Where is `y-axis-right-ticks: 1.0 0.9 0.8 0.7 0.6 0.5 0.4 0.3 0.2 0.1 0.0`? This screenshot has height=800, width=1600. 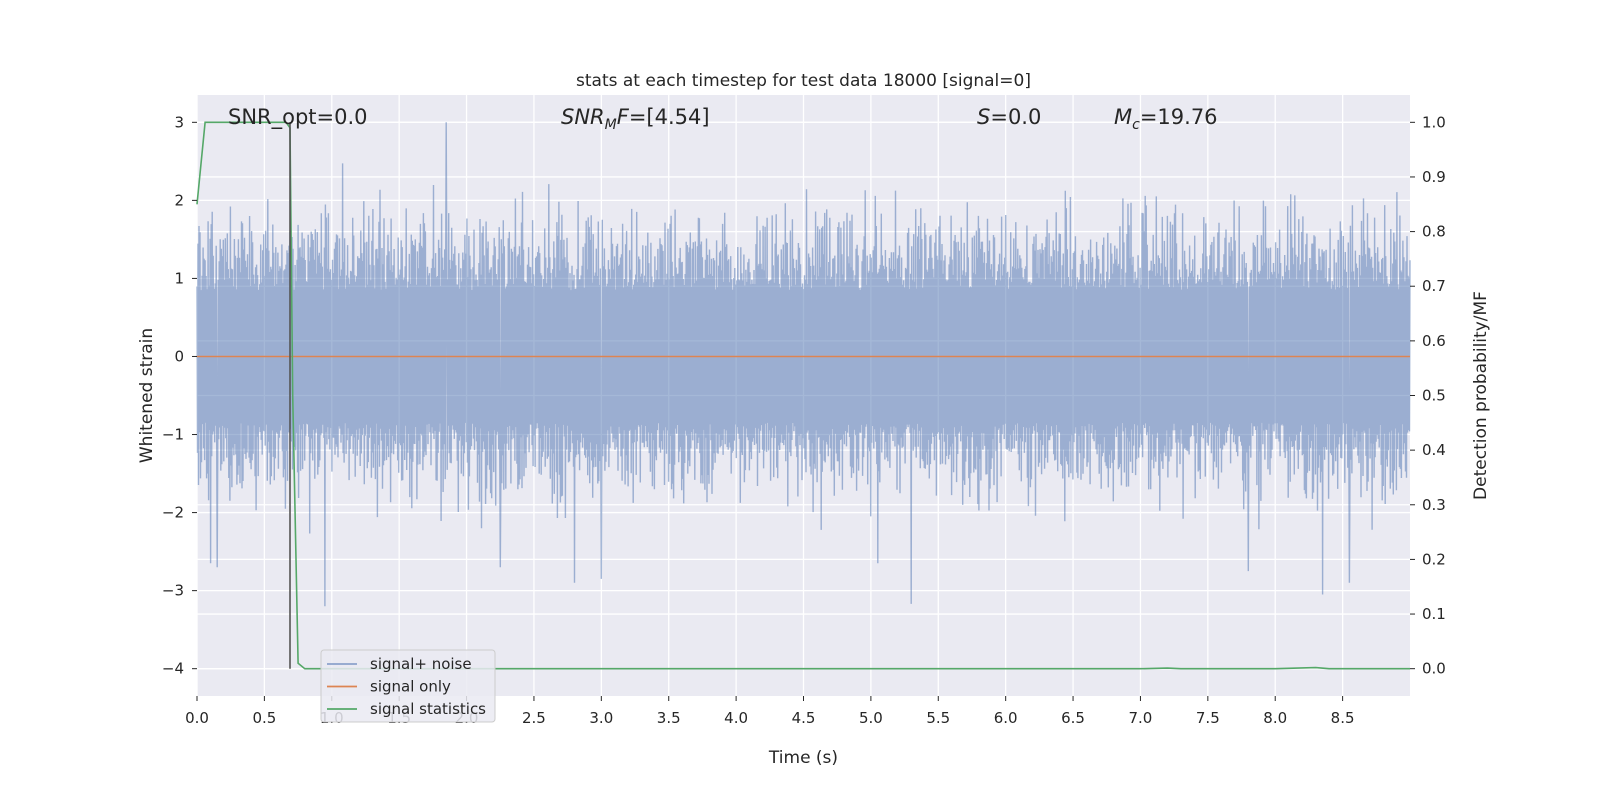 y-axis-right-ticks: 1.0 0.9 0.8 0.7 0.6 0.5 0.4 0.3 0.2 0.1 0.0 is located at coordinates (1428, 395).